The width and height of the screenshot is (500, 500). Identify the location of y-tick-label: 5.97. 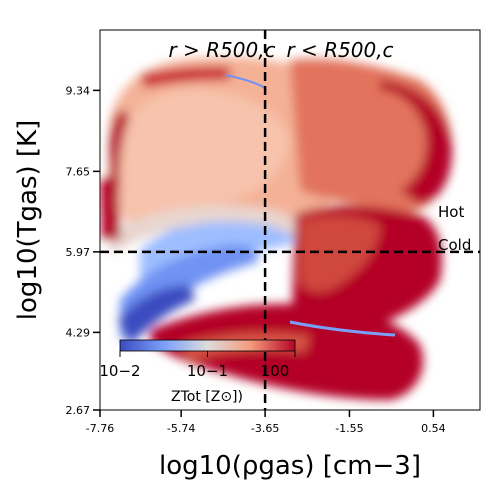
(78, 252).